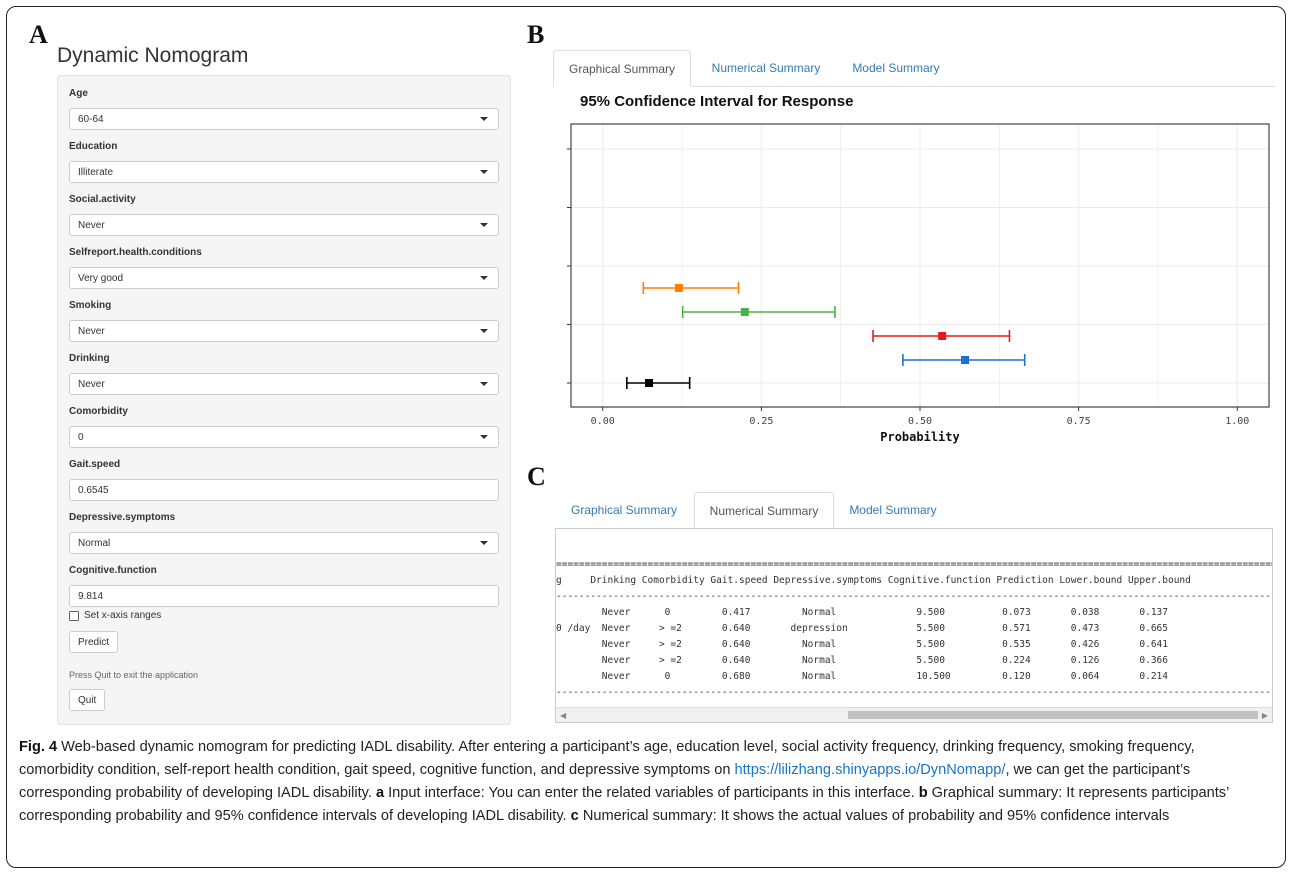  Describe the element at coordinates (284, 331) in the screenshot. I see `smoking-select: Never` at that location.